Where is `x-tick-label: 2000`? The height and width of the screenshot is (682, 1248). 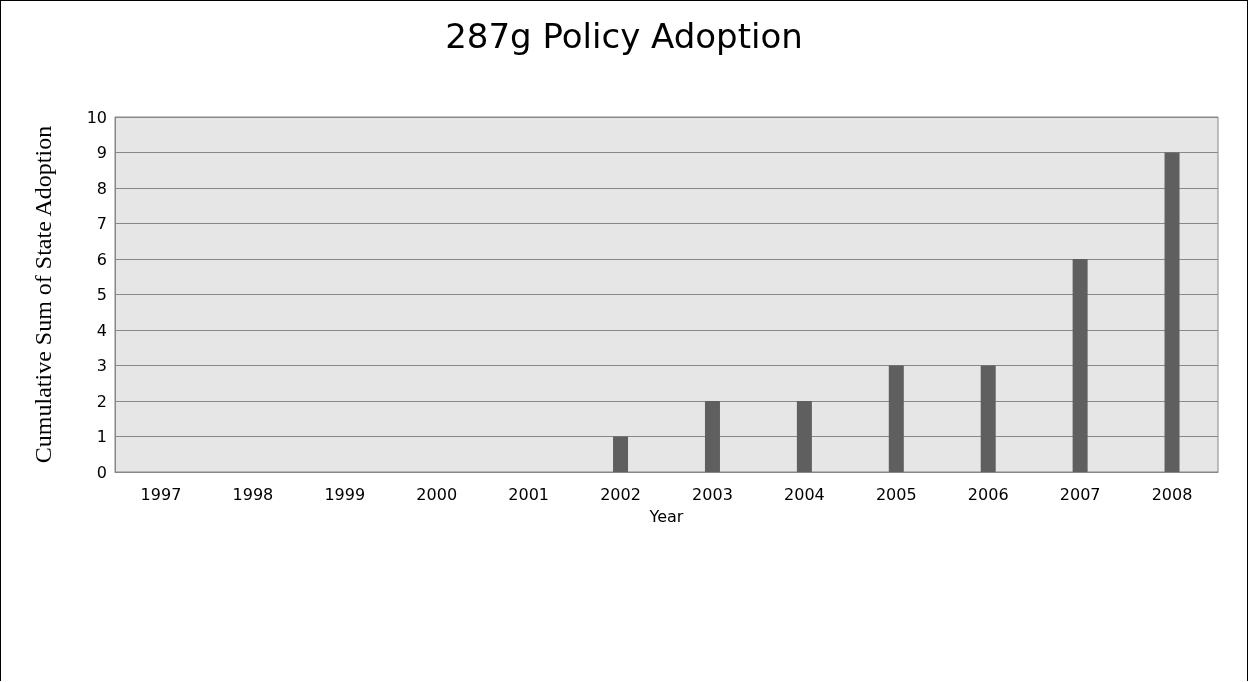 x-tick-label: 2000 is located at coordinates (437, 494).